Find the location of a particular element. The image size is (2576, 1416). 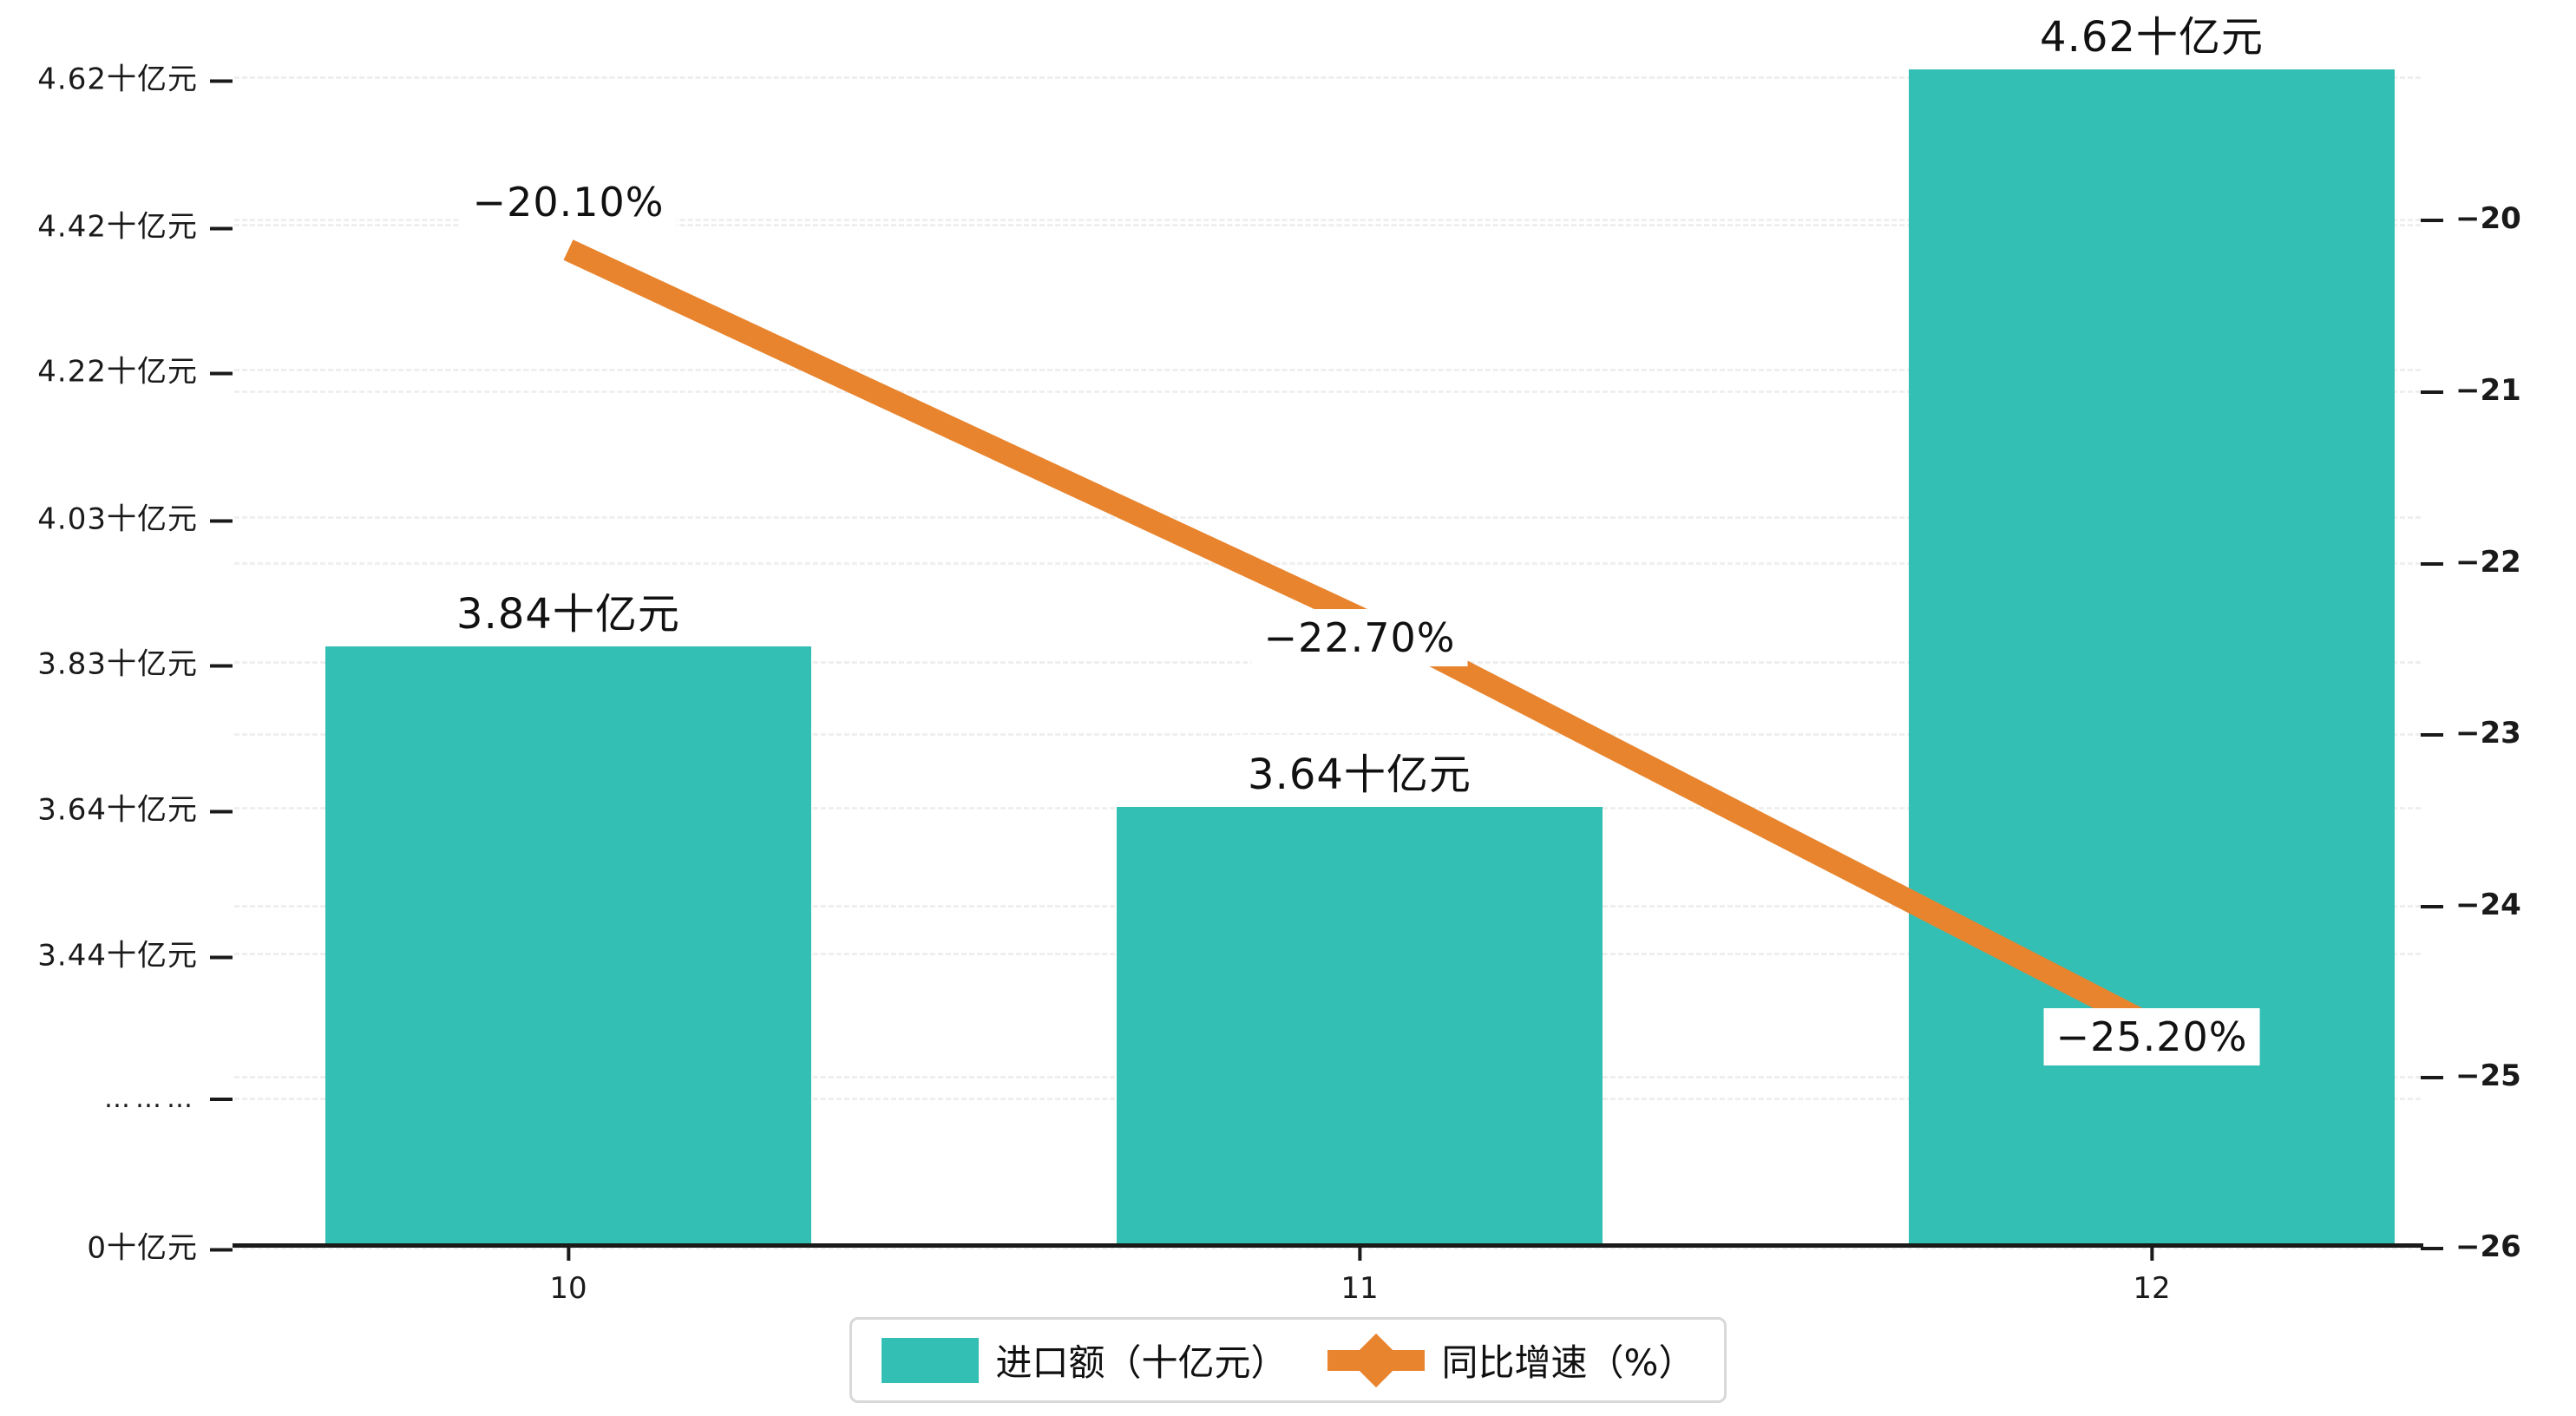

tick-text: −20 is located at coordinates (2488, 218).